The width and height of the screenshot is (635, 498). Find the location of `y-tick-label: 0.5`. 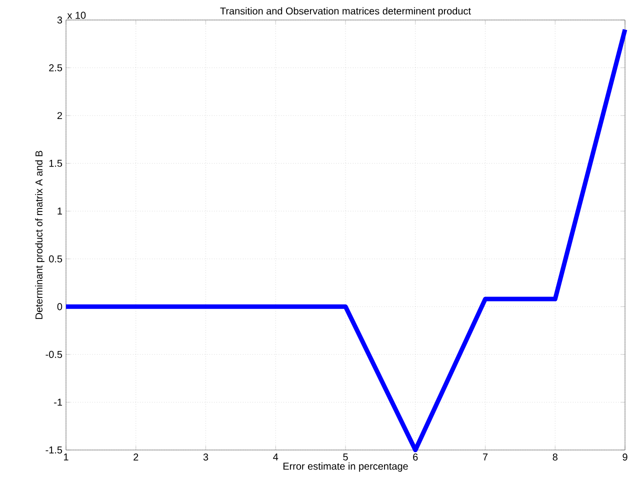

y-tick-label: 0.5 is located at coordinates (55, 258).